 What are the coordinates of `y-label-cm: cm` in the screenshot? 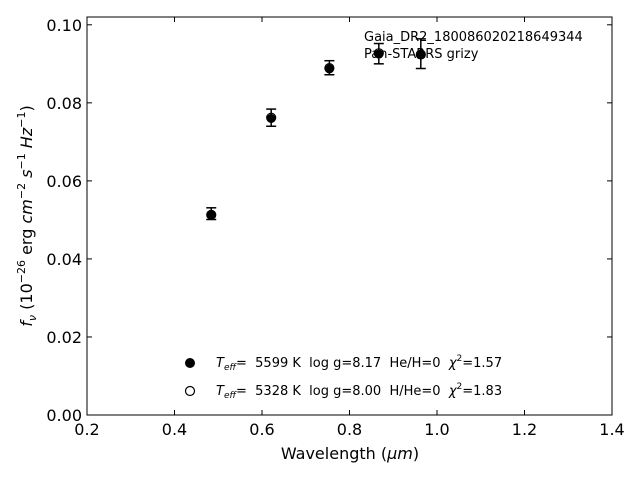 It's located at (26, 211).